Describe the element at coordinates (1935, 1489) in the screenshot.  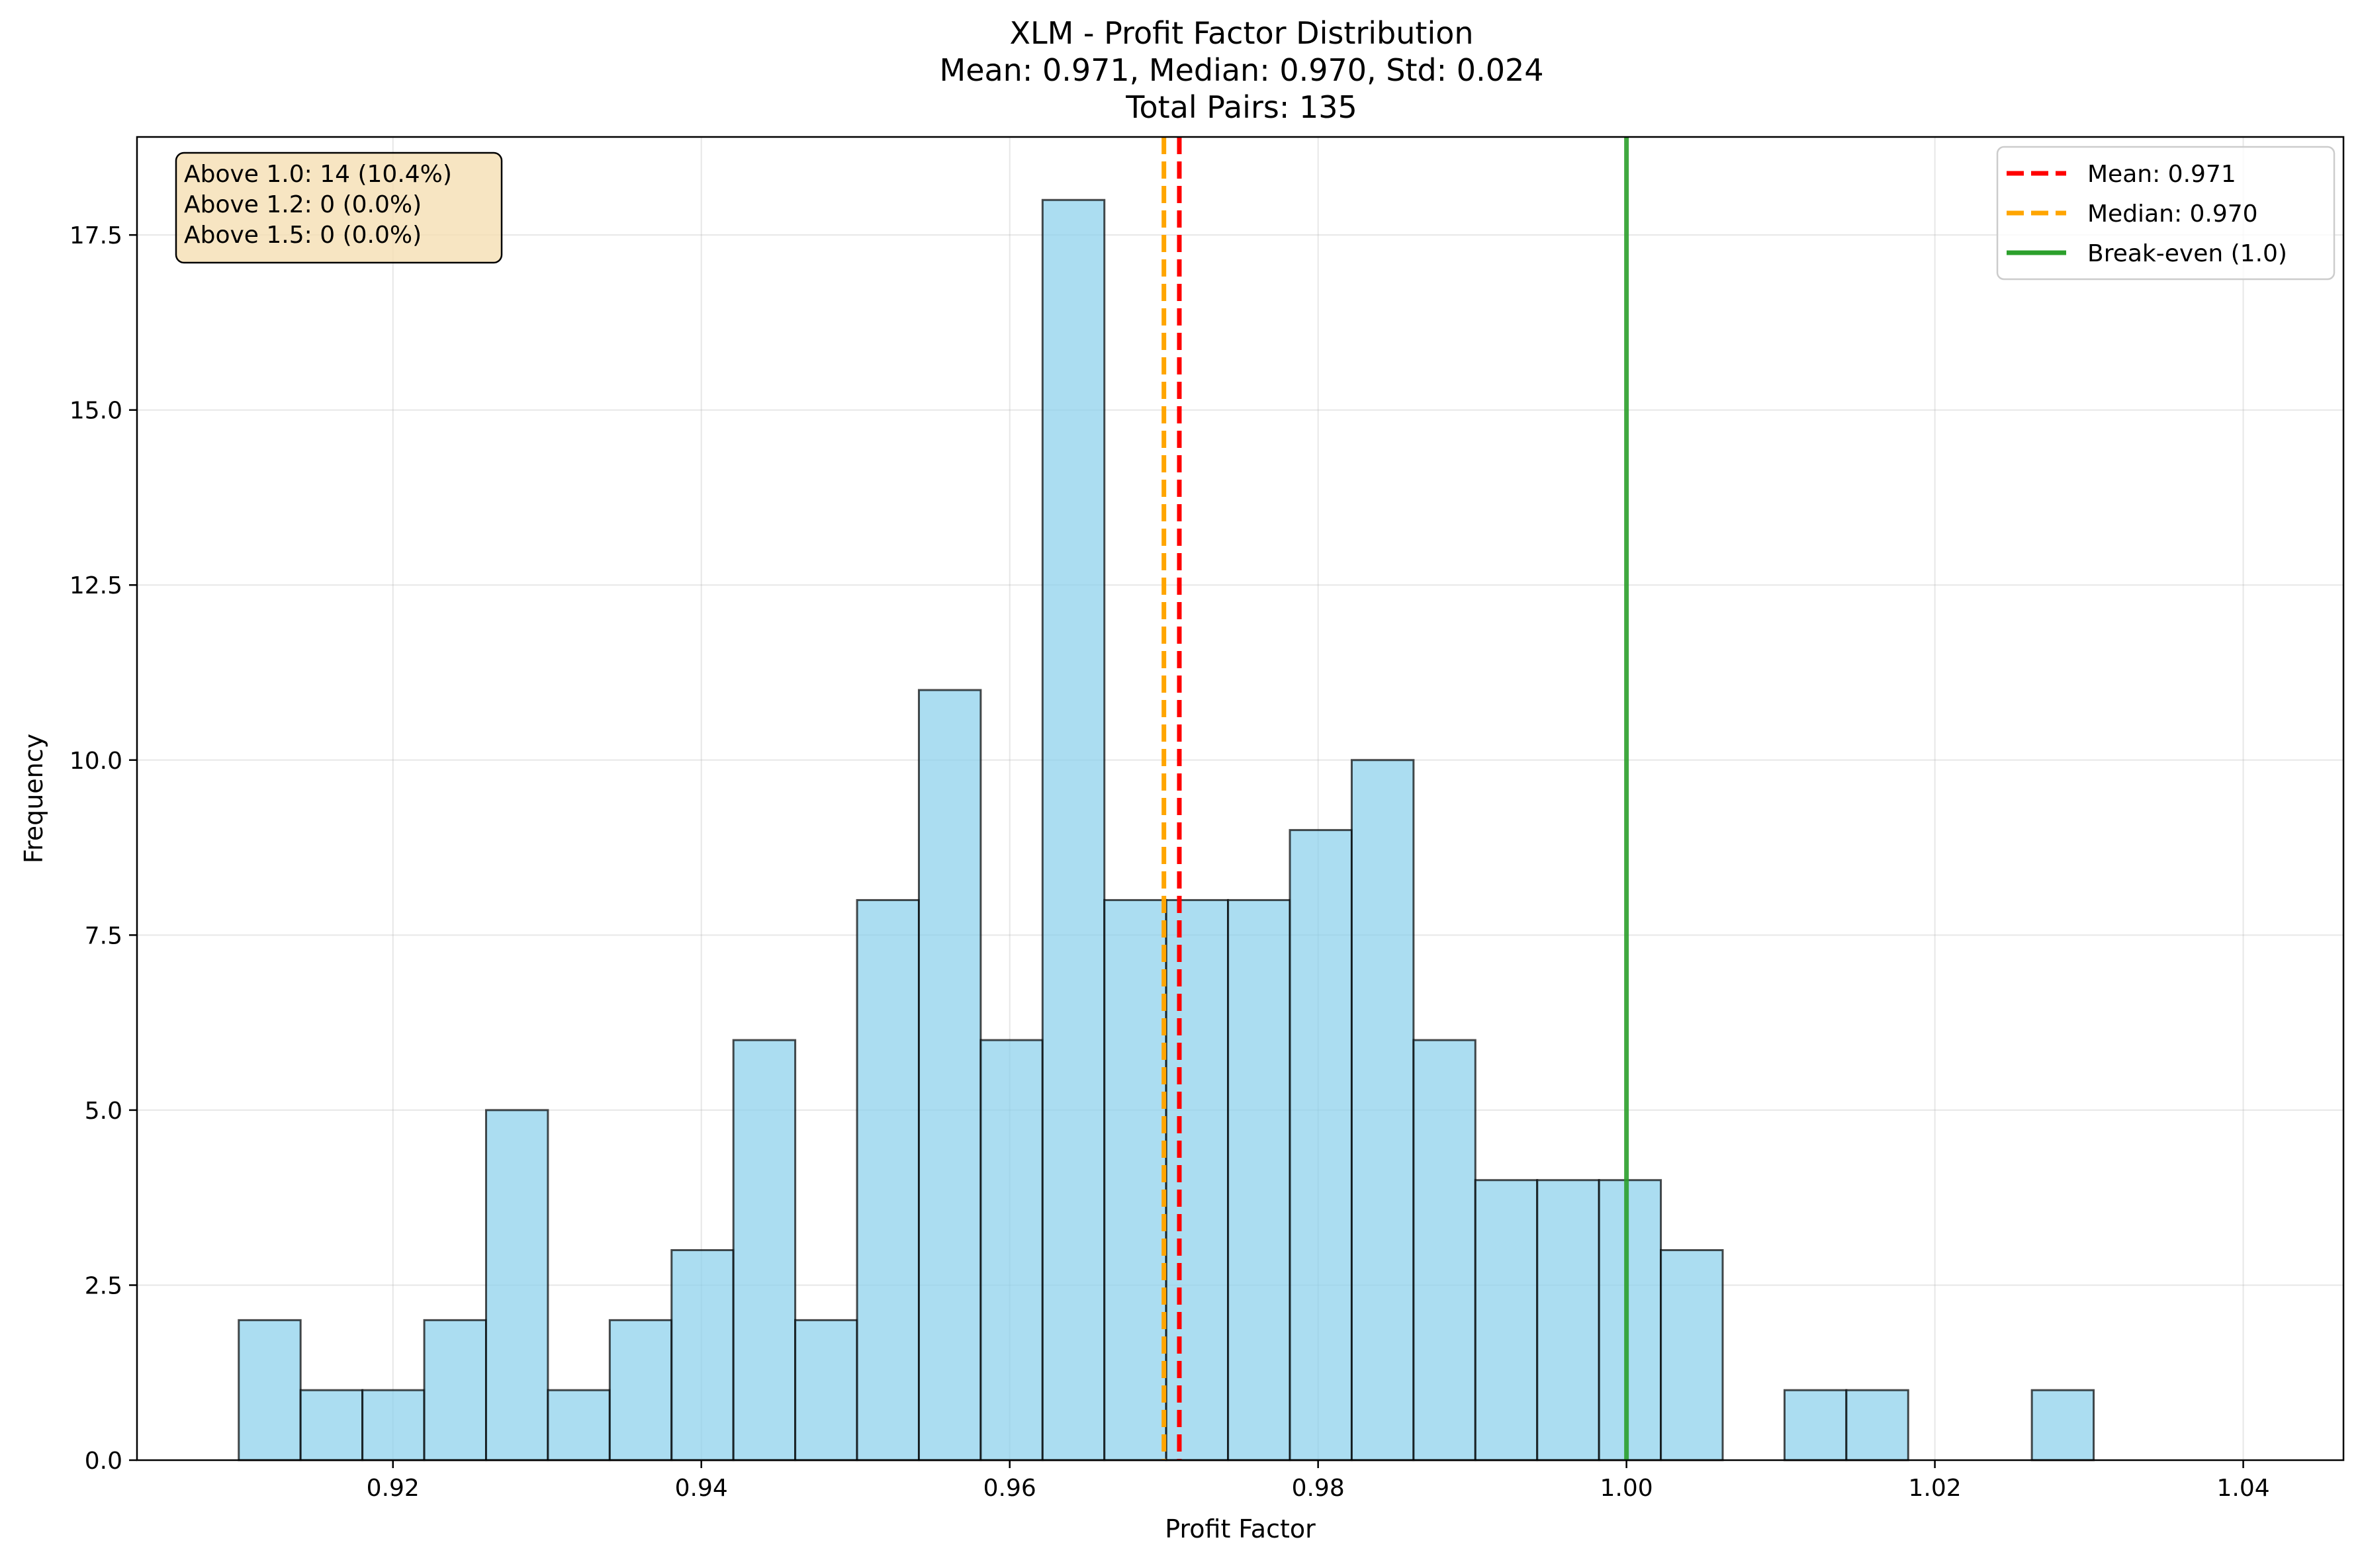
I see `x-tick-label: 1.02` at that location.